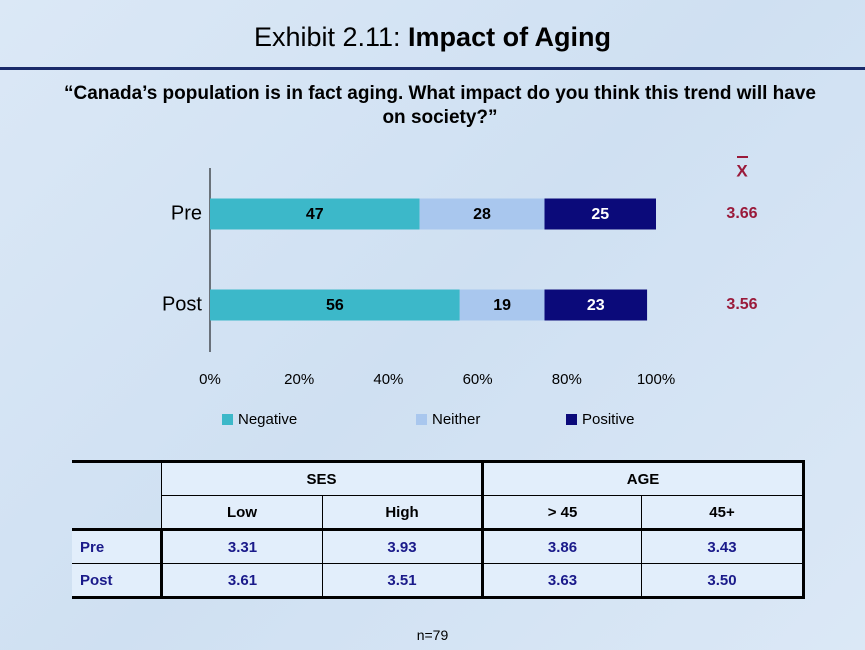 Image resolution: width=865 pixels, height=650 pixels. I want to click on title-rule, so click(432, 68).